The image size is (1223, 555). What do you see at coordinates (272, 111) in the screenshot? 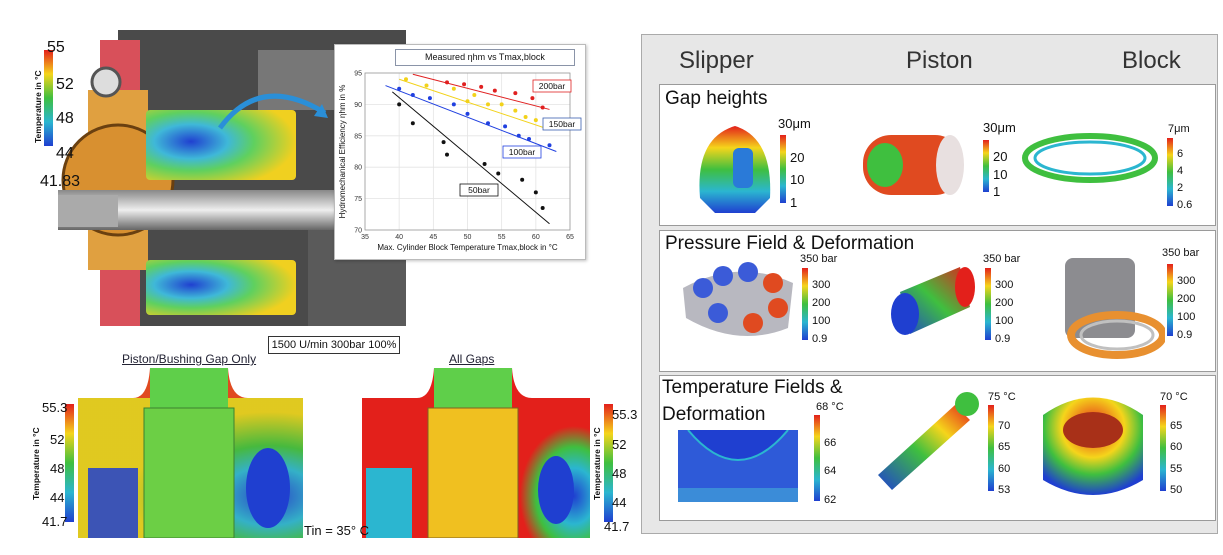
I see `arrow-icon` at bounding box center [272, 111].